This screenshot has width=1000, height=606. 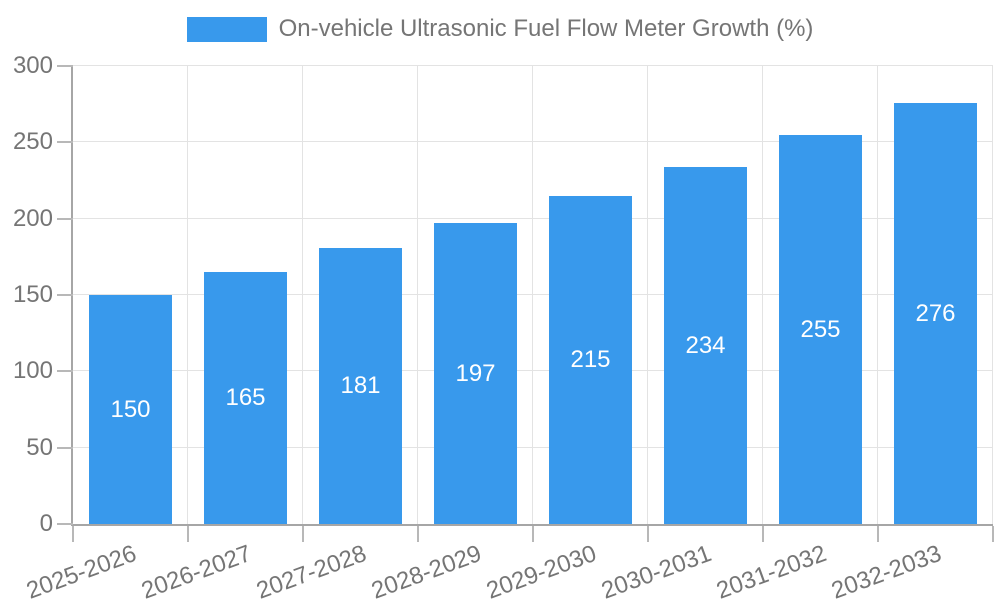 What do you see at coordinates (81, 572) in the screenshot?
I see `x-axis-tick-label: 2025-2026` at bounding box center [81, 572].